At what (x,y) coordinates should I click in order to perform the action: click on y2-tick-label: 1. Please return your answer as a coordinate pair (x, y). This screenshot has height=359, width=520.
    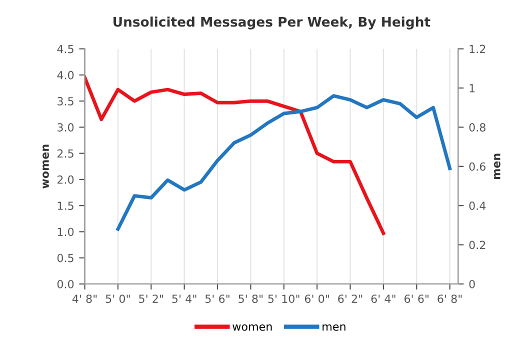
    Looking at the image, I should click on (472, 88).